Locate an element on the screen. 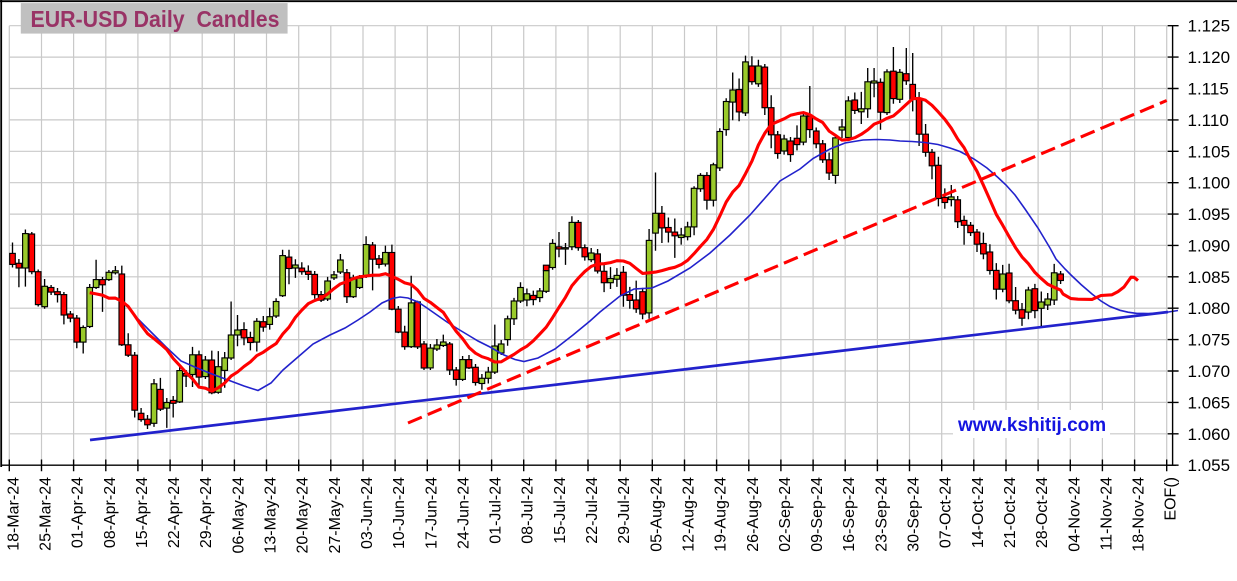 The height and width of the screenshot is (581, 1237). svg-text: 11-Nov-24 is located at coordinates (1106, 514).